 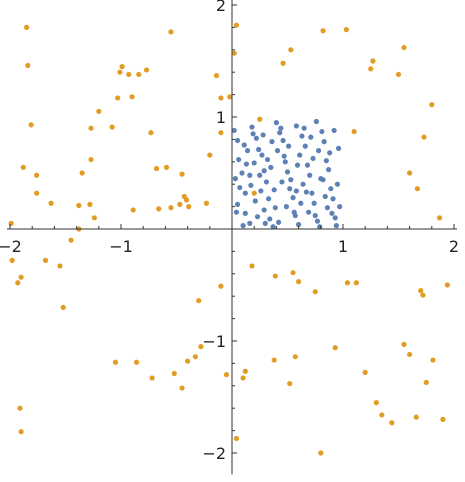 What do you see at coordinates (214, 341) in the screenshot?
I see `y-tick-label: −1` at bounding box center [214, 341].